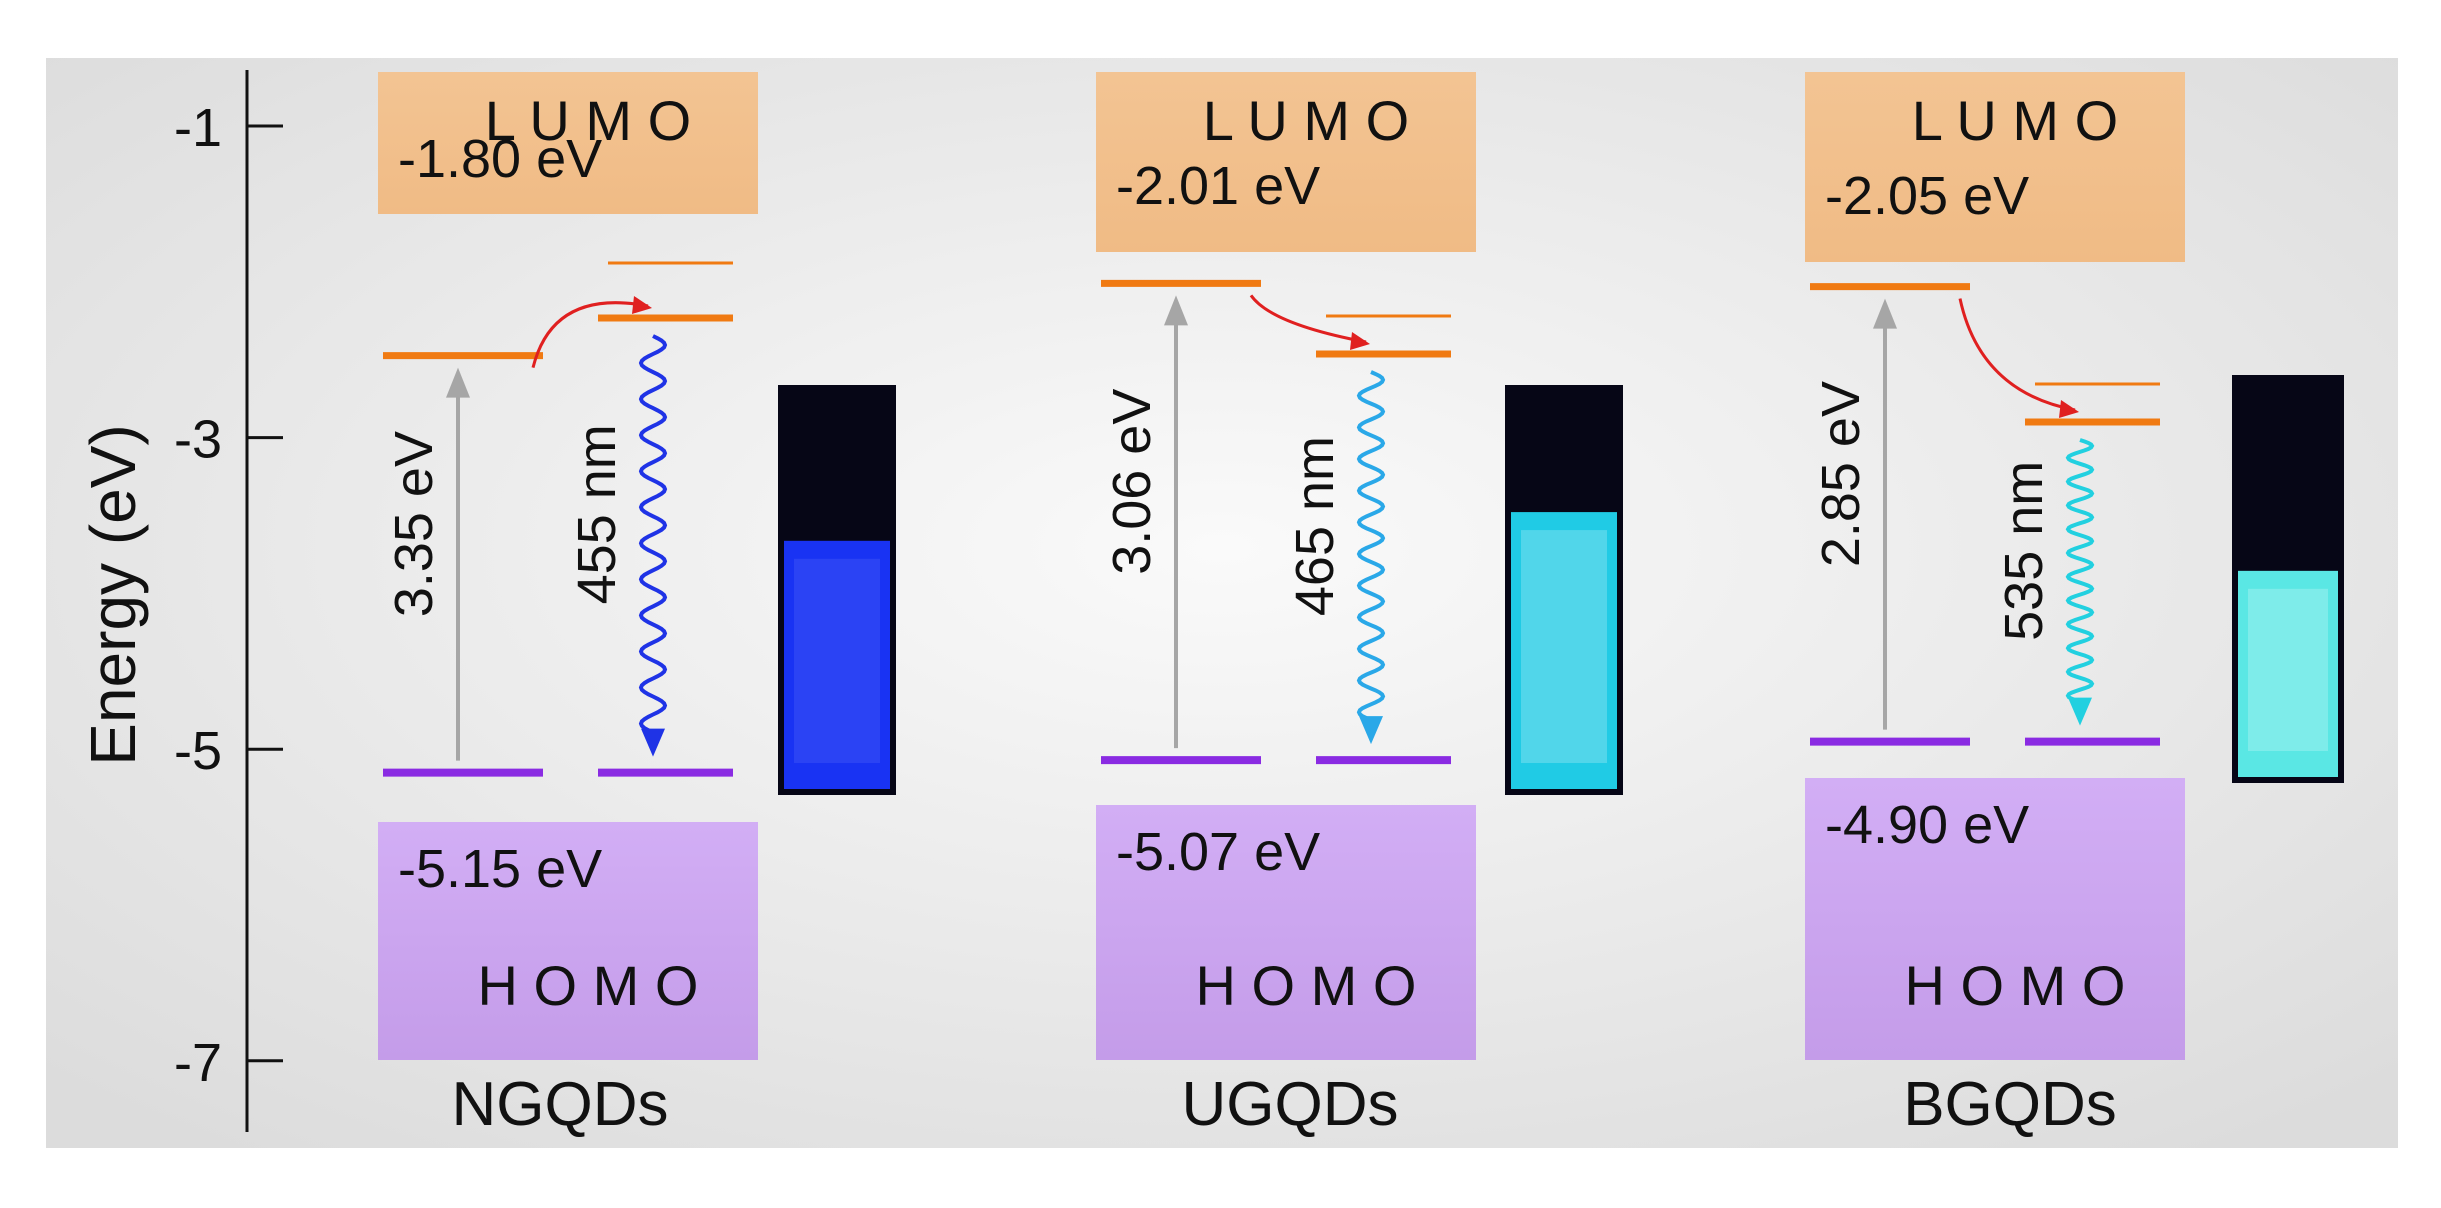 The image size is (2441, 1208). Describe the element at coordinates (414, 524) in the screenshot. I see `band-gap-label: 3.35 eV` at that location.